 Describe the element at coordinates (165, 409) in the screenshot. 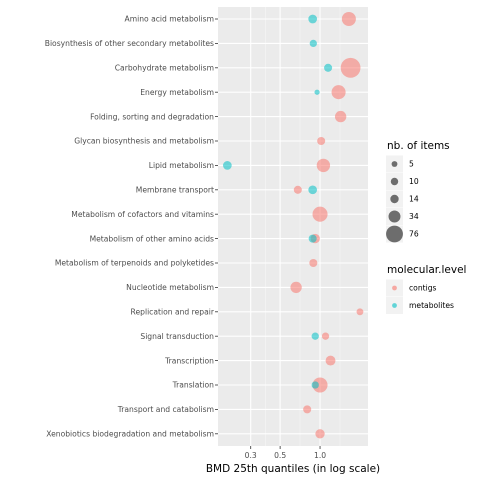

I see `y-tick-label: Transport and catabolism` at that location.